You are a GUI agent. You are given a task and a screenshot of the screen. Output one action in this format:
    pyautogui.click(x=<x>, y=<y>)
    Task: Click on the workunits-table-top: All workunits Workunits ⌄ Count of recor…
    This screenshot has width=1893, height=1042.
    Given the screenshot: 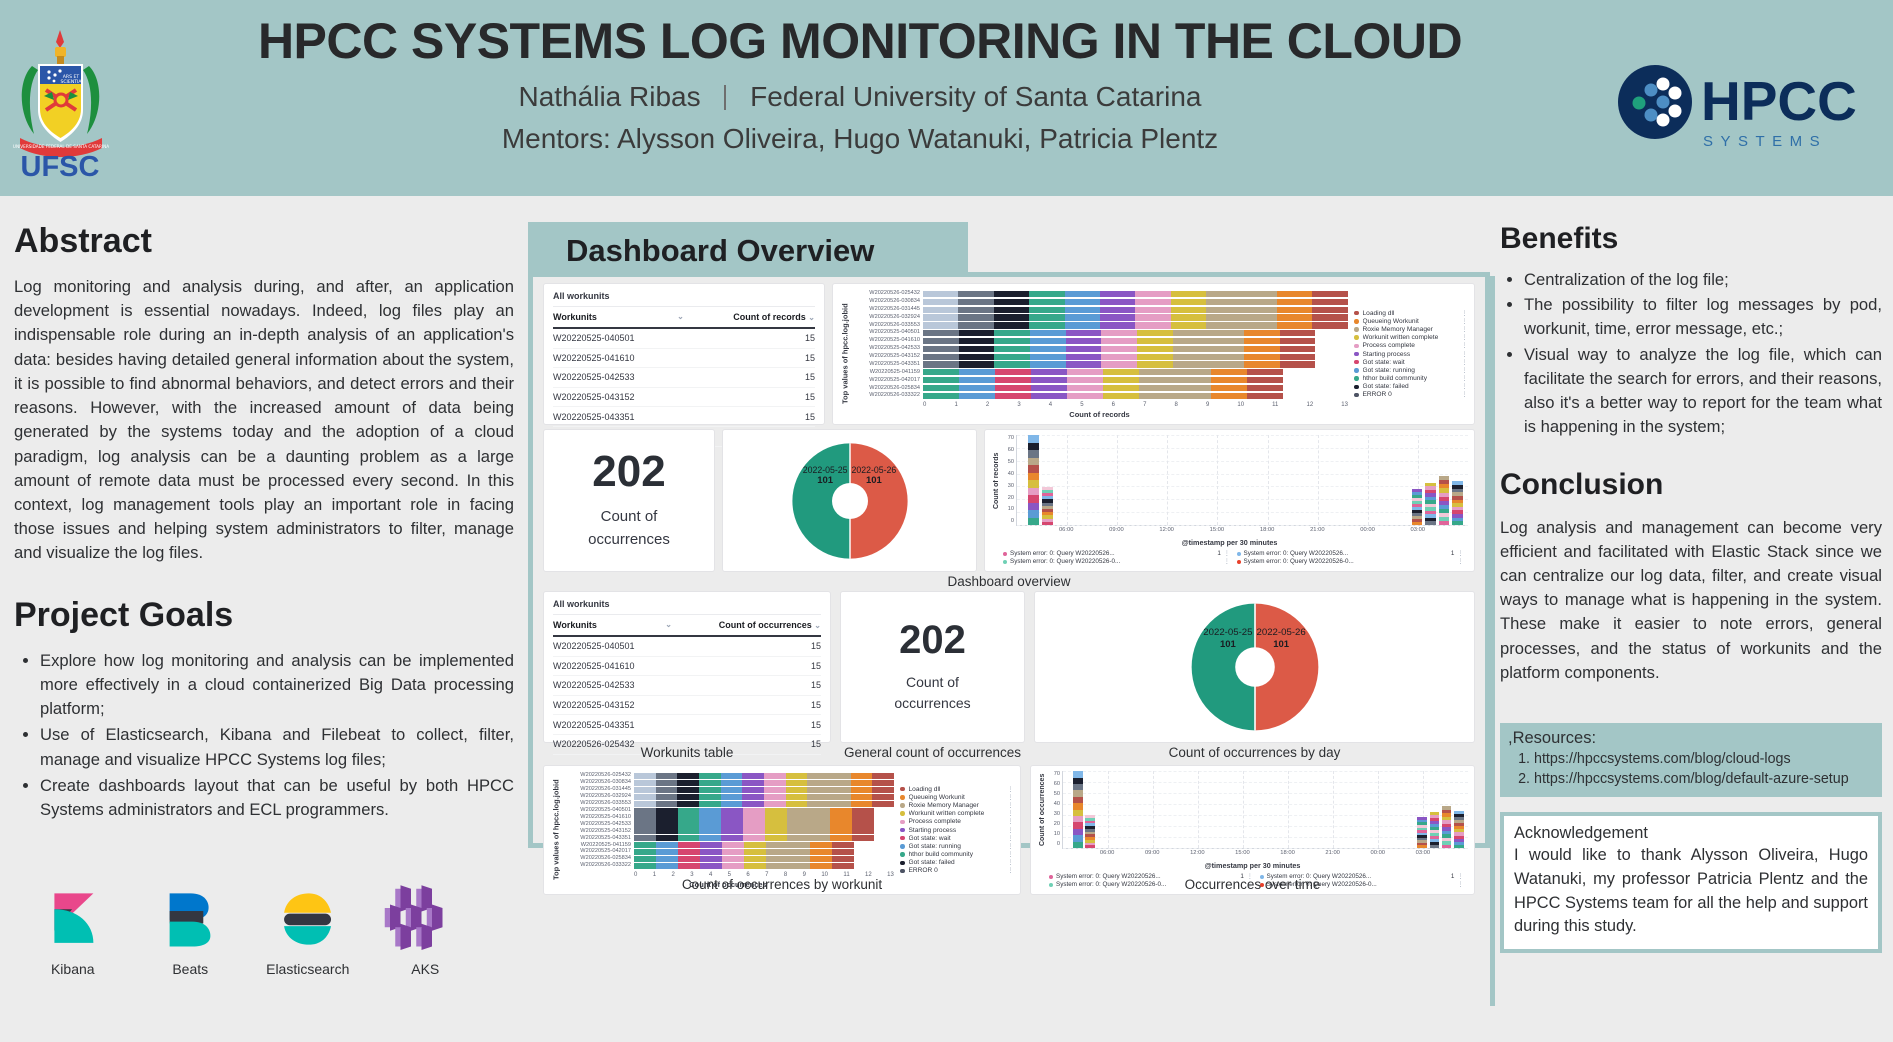 What is the action you would take?
    pyautogui.click(x=684, y=365)
    